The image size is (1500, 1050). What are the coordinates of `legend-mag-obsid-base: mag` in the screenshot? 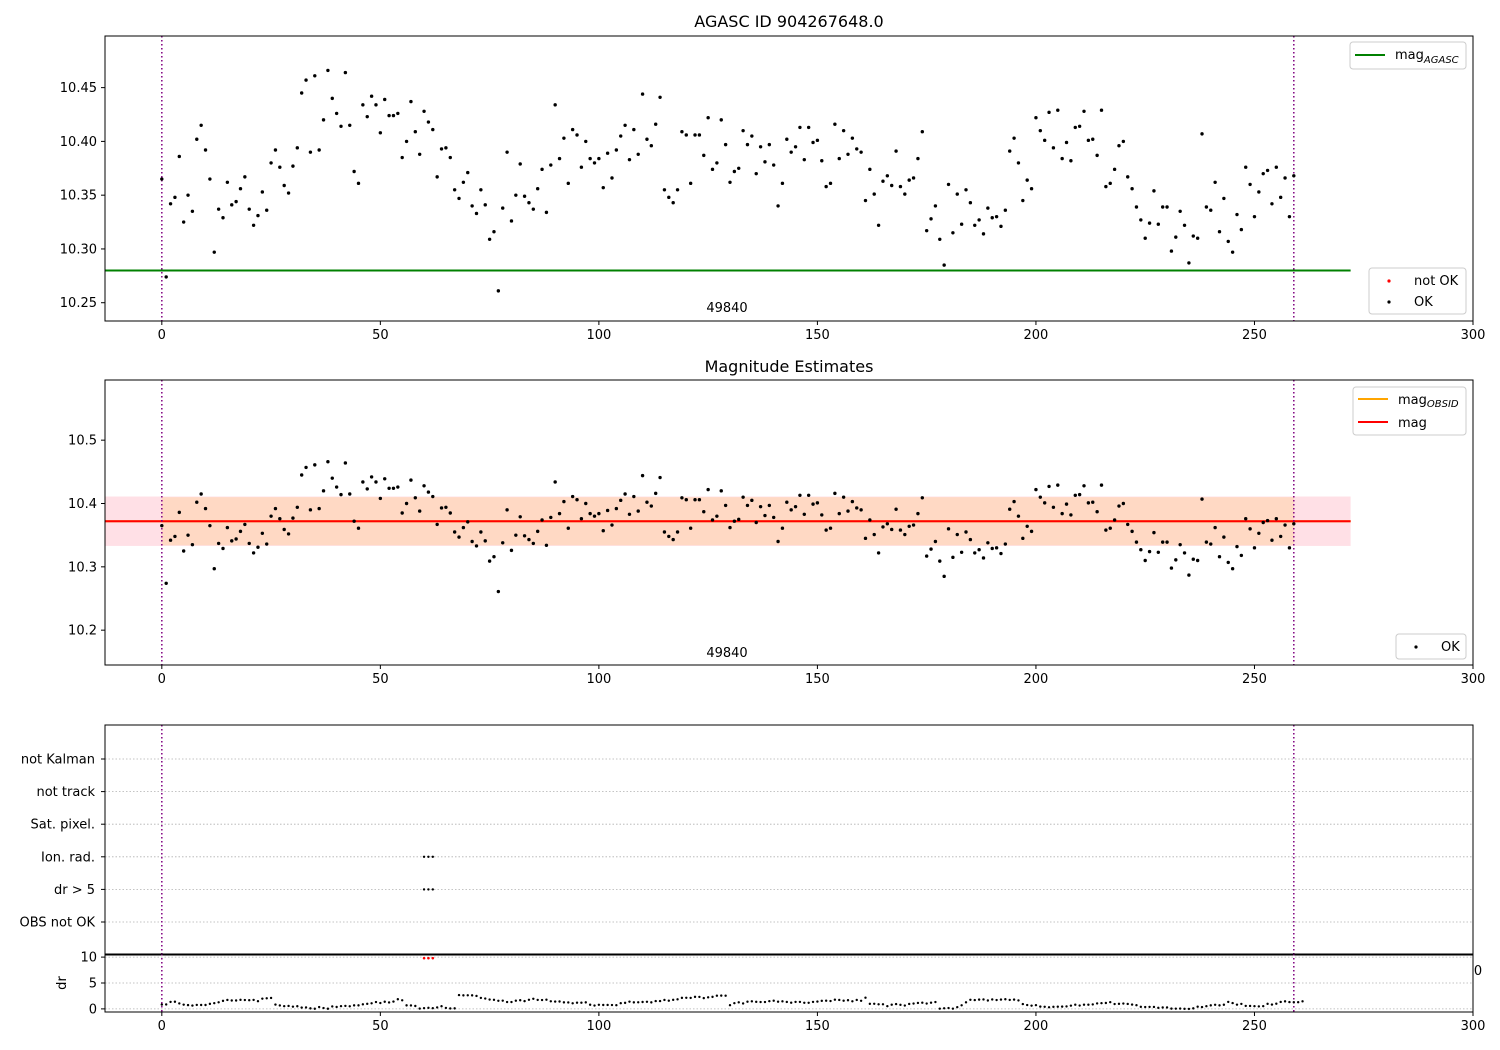 It's located at (1412, 400).